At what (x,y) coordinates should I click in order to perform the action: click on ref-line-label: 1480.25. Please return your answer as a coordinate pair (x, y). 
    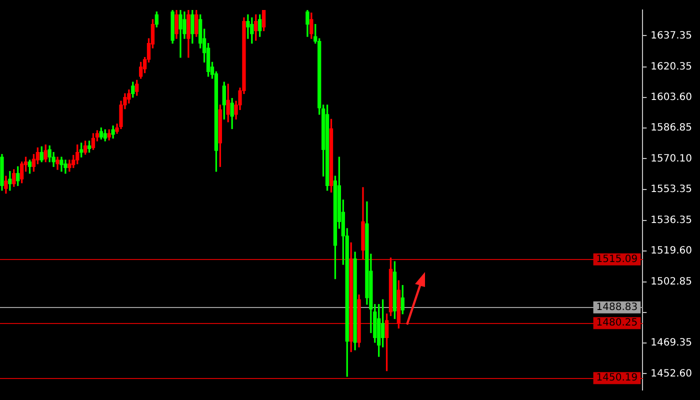
    Looking at the image, I should click on (617, 323).